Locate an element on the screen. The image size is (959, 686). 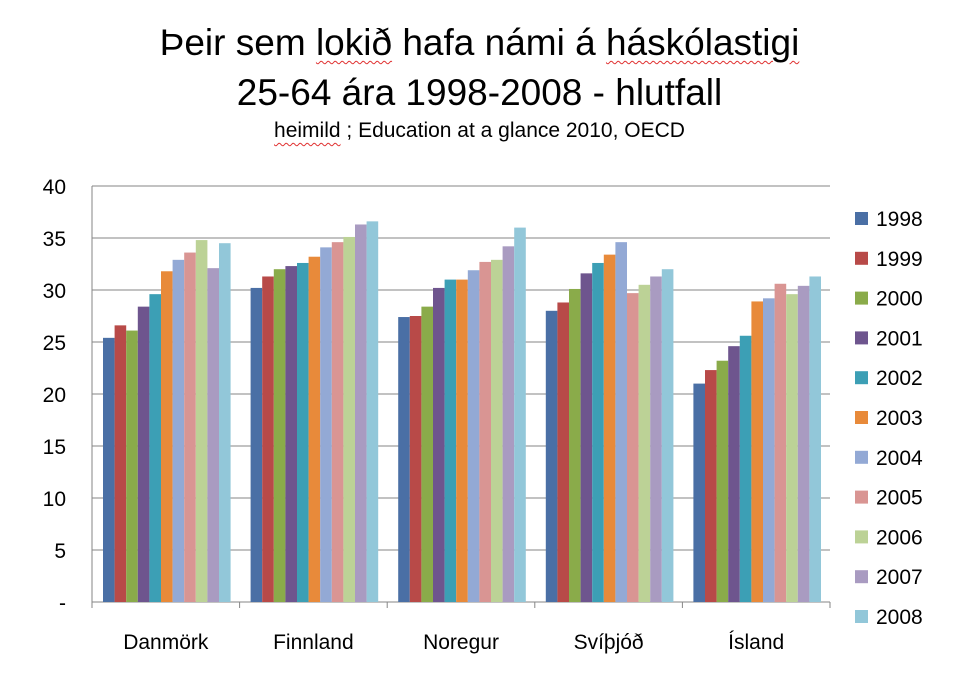
legend-label: 2001 is located at coordinates (899, 338).